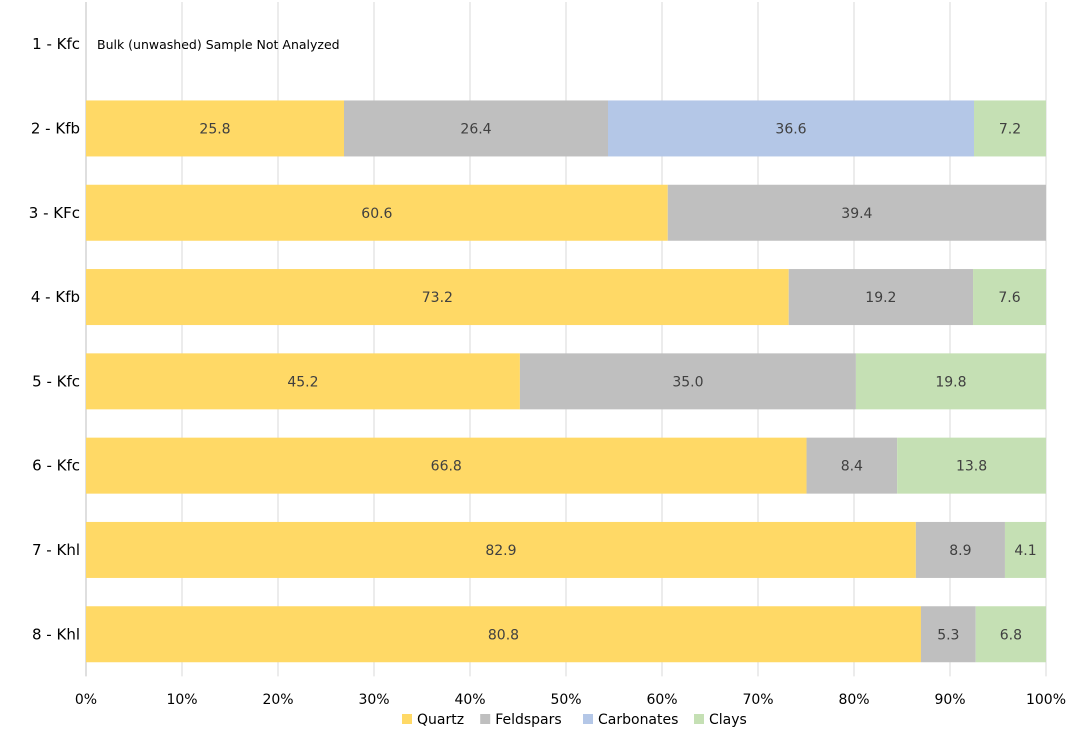 This screenshot has height=735, width=1071. Describe the element at coordinates (638, 720) in the screenshot. I see `legend-label-carbonates: Carbonates` at that location.